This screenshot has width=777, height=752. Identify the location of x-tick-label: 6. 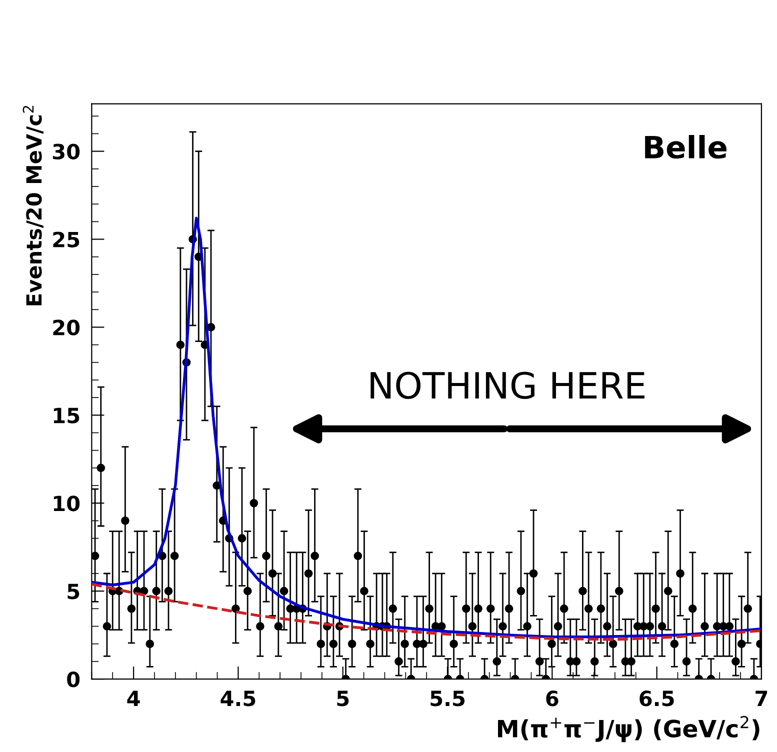
(552, 698).